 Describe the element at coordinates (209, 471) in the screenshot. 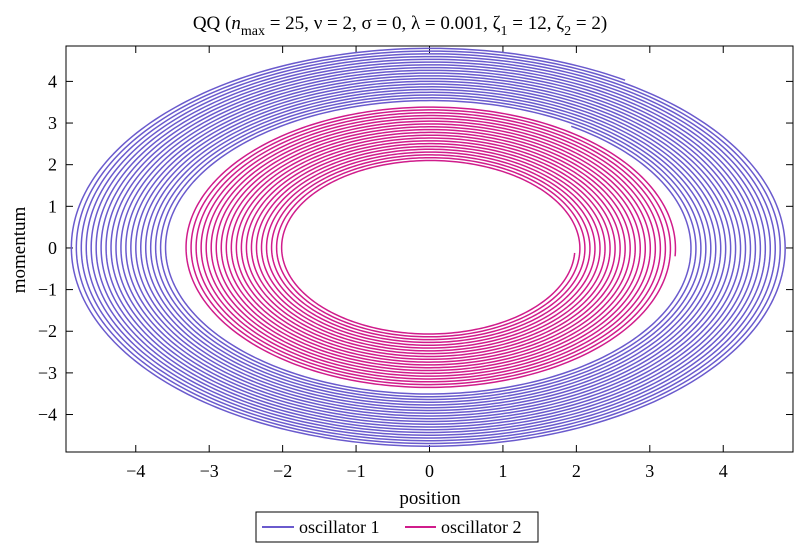

I see `x-tick-label: −3` at that location.